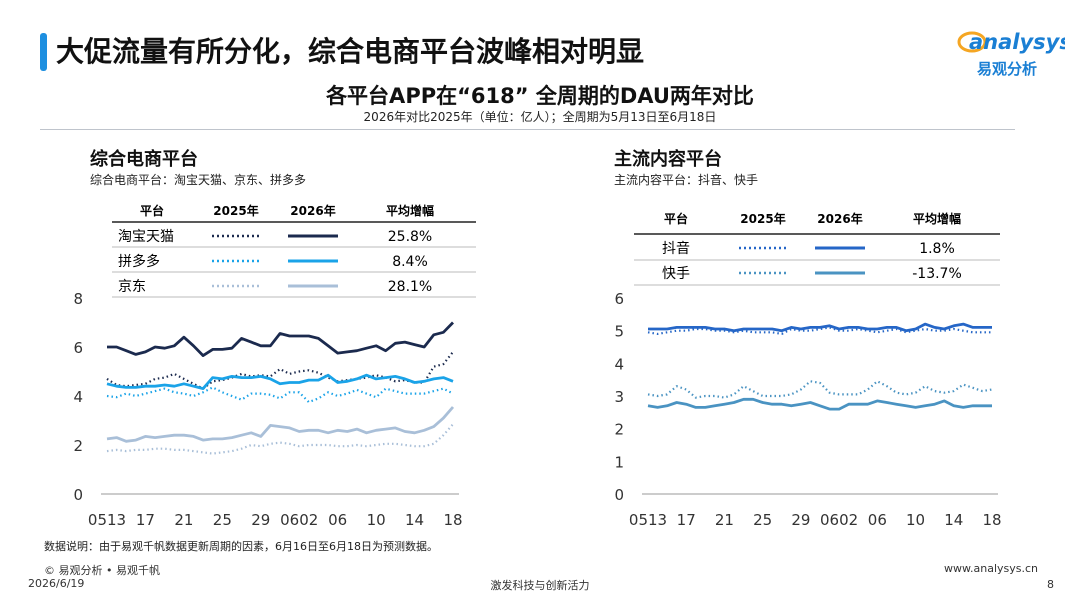 The height and width of the screenshot is (608, 1080). I want to click on legend-header-platform: 平台, so click(152, 210).